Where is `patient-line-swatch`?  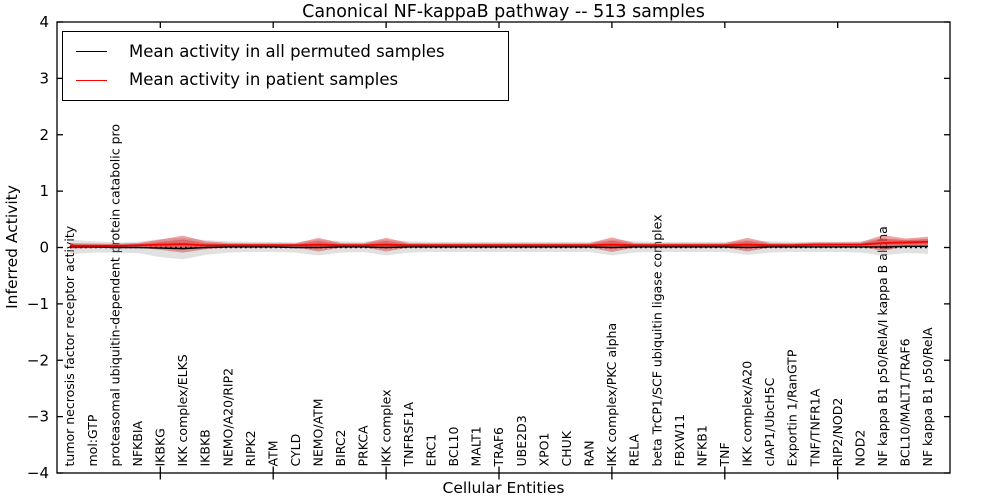 patient-line-swatch is located at coordinates (91, 80).